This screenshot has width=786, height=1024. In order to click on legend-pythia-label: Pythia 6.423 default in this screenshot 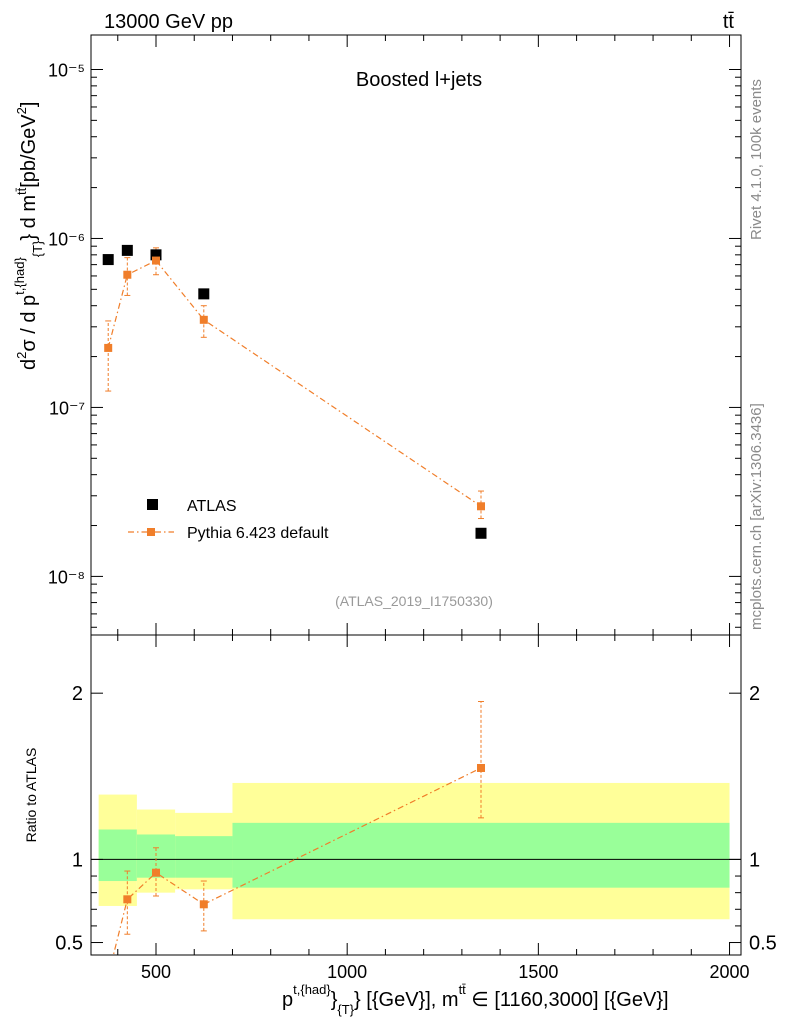, I will do `click(258, 533)`.